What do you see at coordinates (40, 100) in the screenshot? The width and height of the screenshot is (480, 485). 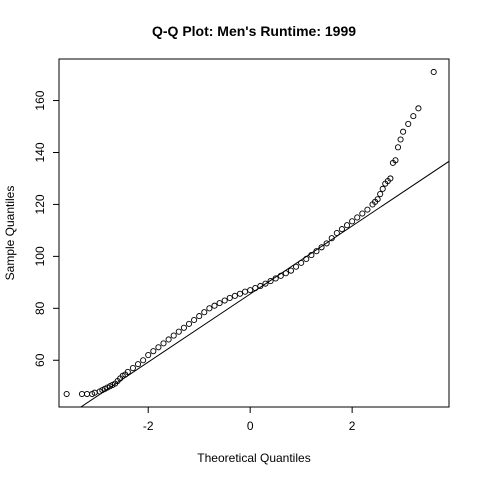 I see `y-tick-label: 160` at bounding box center [40, 100].